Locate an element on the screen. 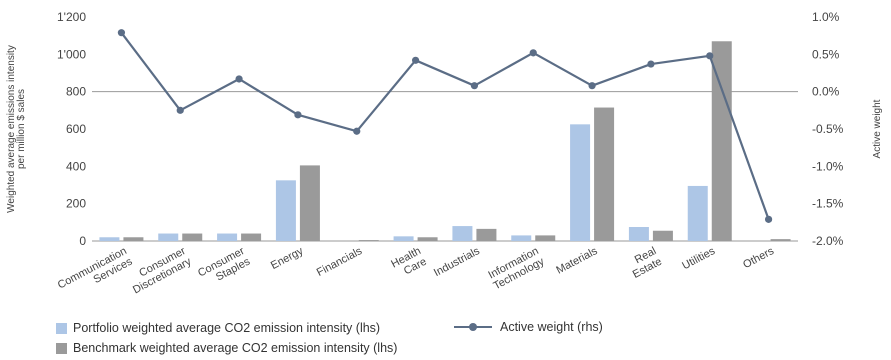  left-tick-label: 200 is located at coordinates (76, 204).